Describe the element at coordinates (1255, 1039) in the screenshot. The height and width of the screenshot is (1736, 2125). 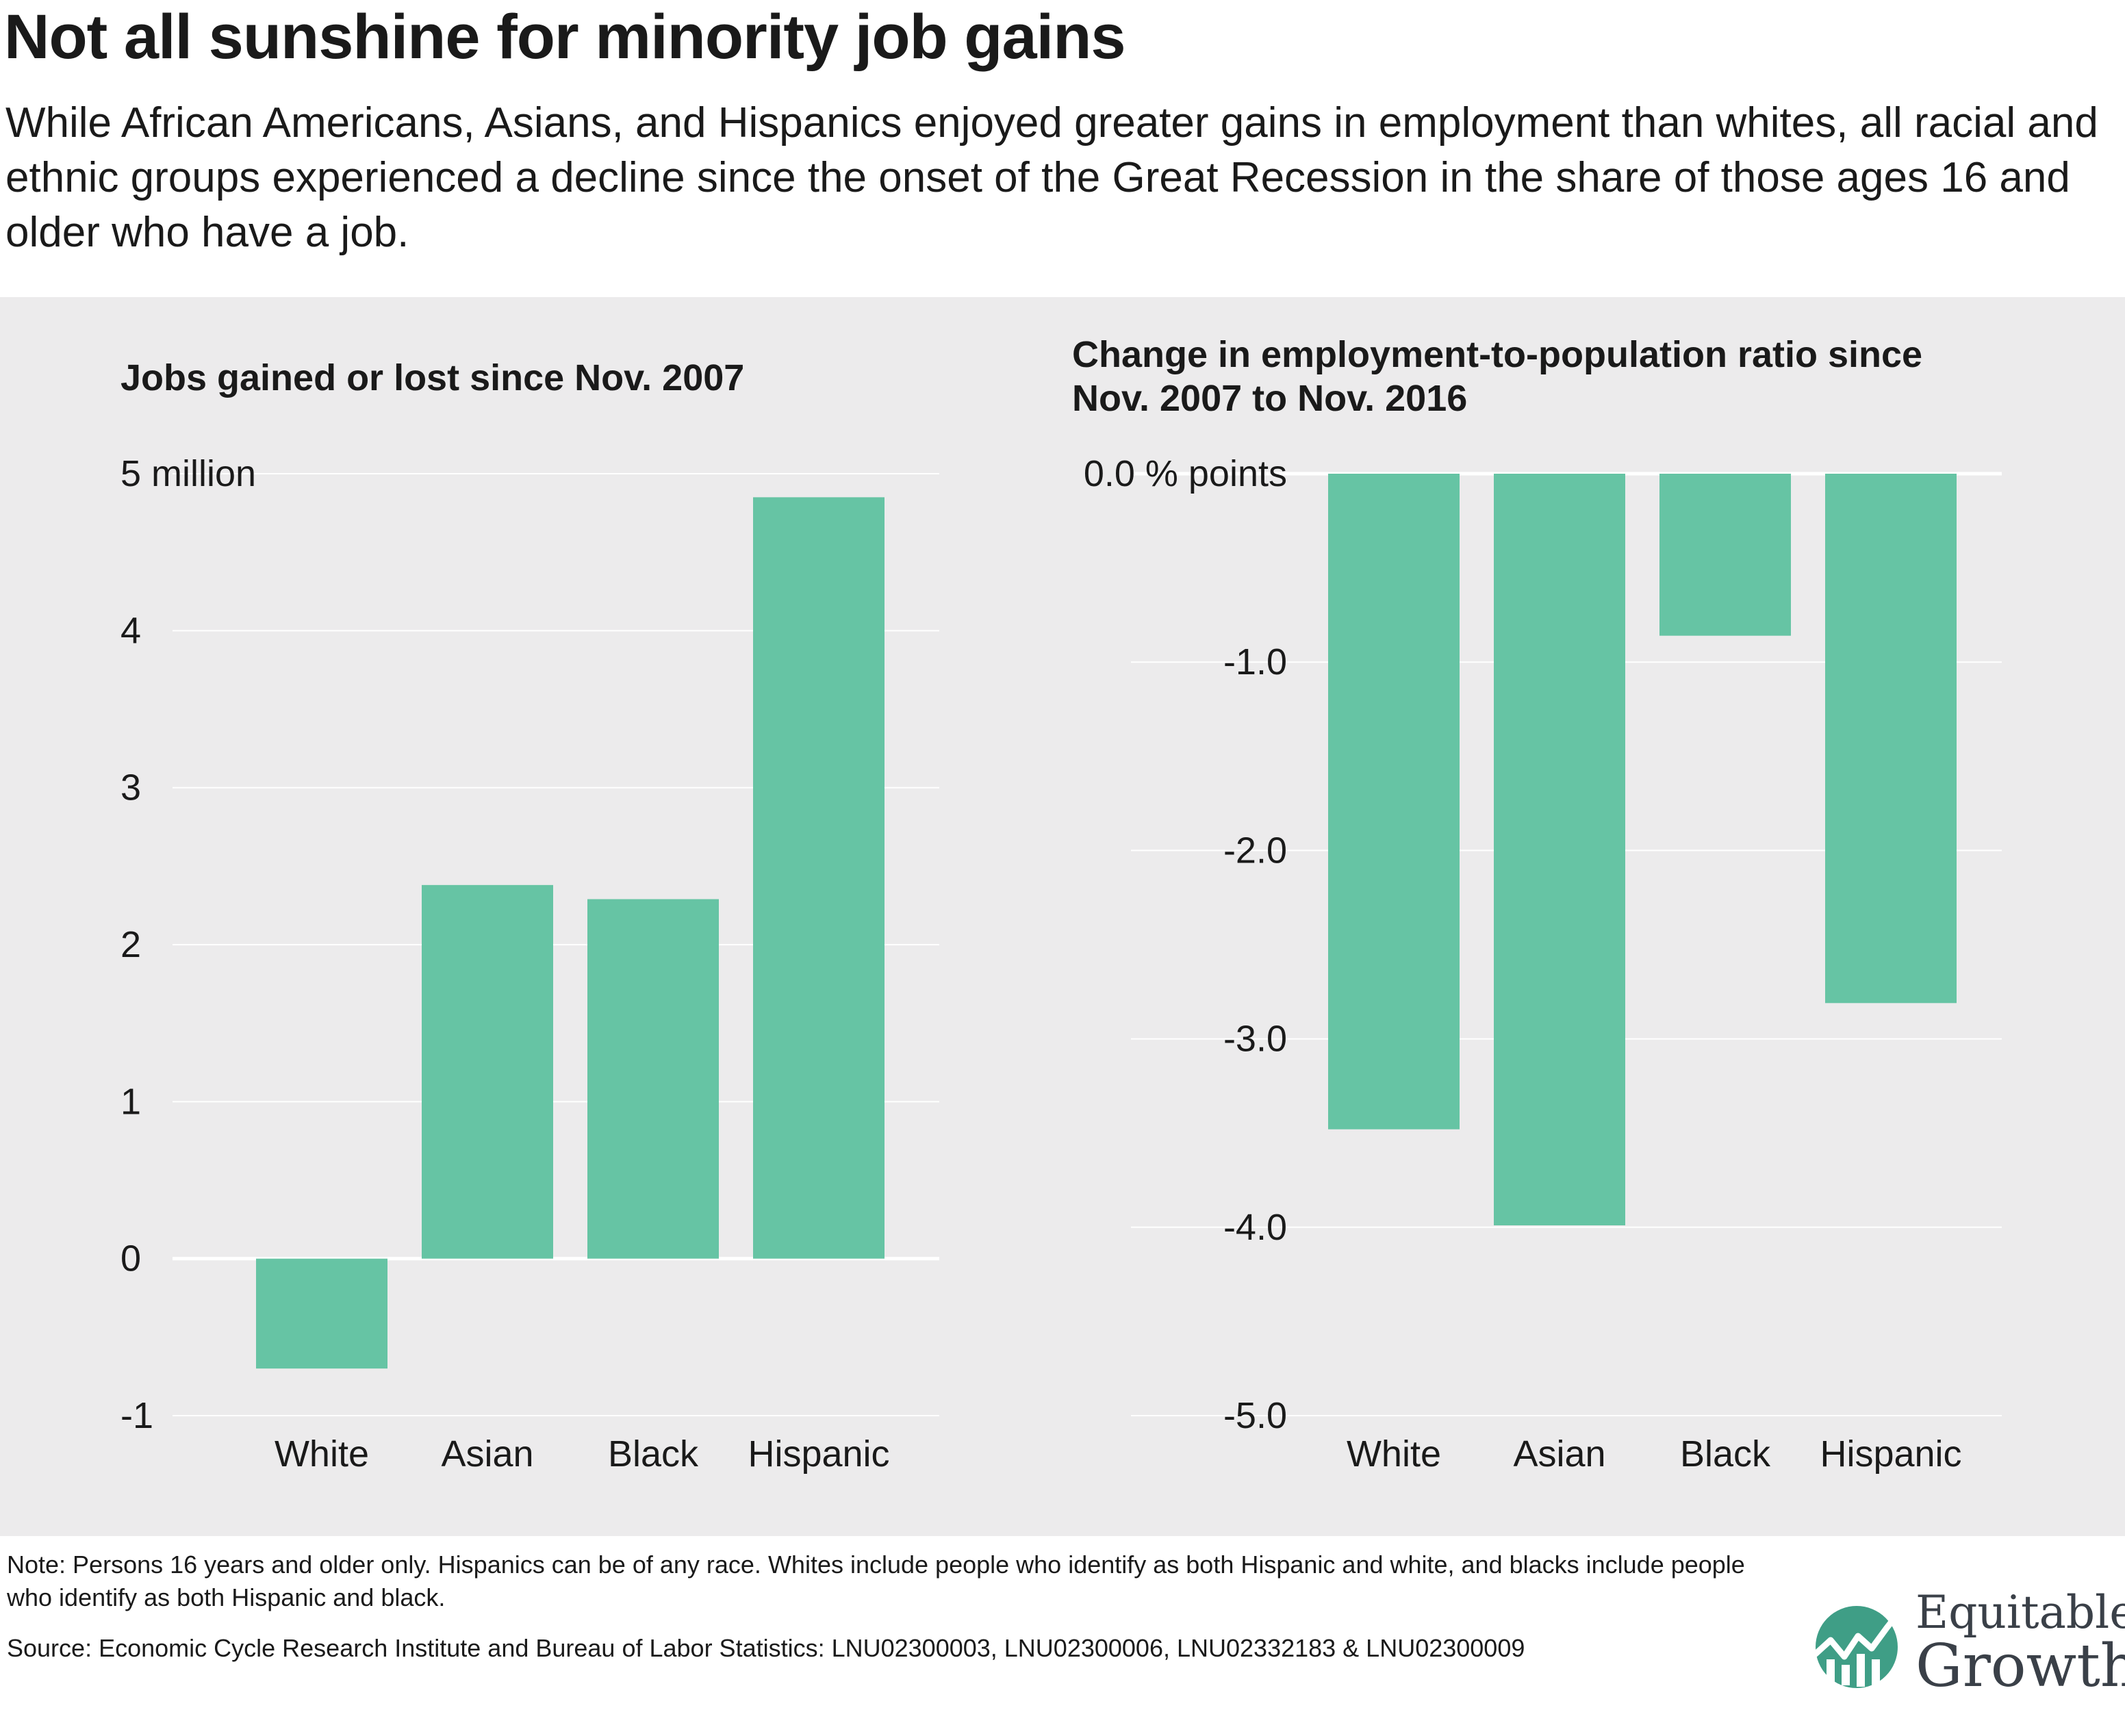
I see `y-tick-label: -3.0` at that location.